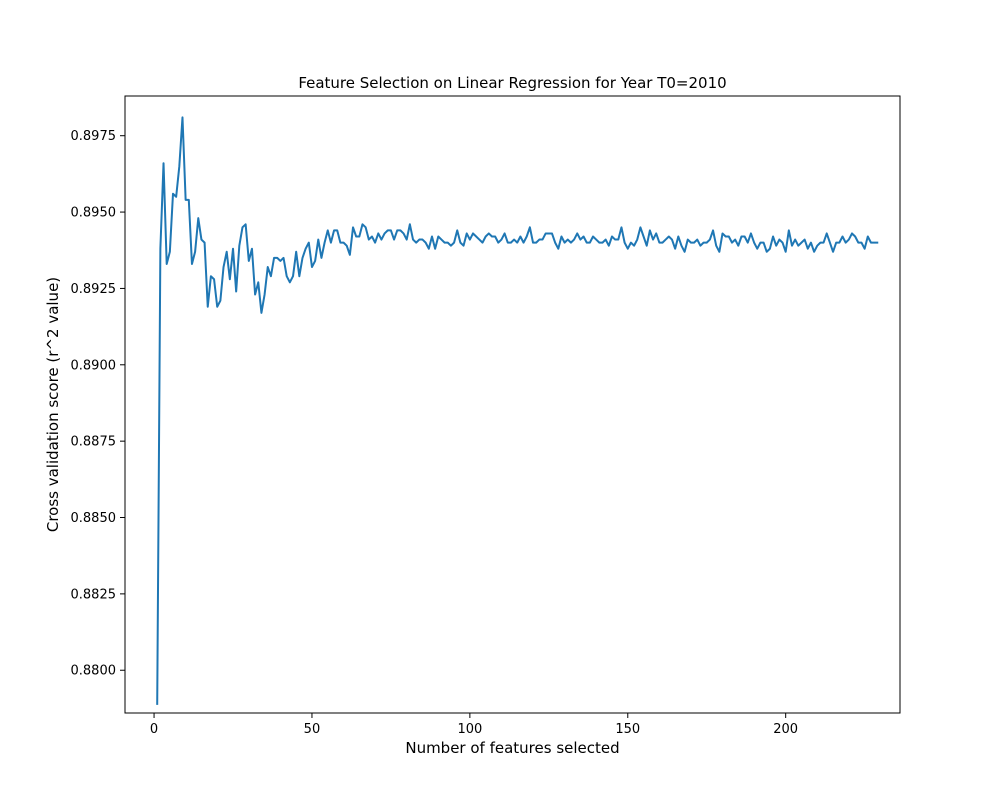 This screenshot has width=1000, height=800. What do you see at coordinates (94, 518) in the screenshot?
I see `y-tick-label: 0.8850` at bounding box center [94, 518].